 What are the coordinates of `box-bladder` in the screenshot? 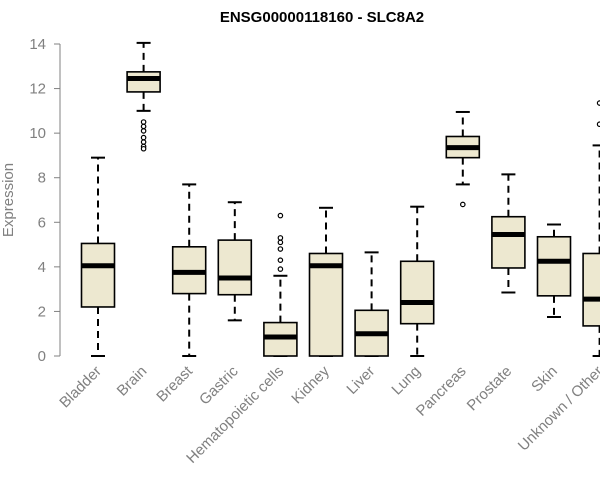 It's located at (98, 256).